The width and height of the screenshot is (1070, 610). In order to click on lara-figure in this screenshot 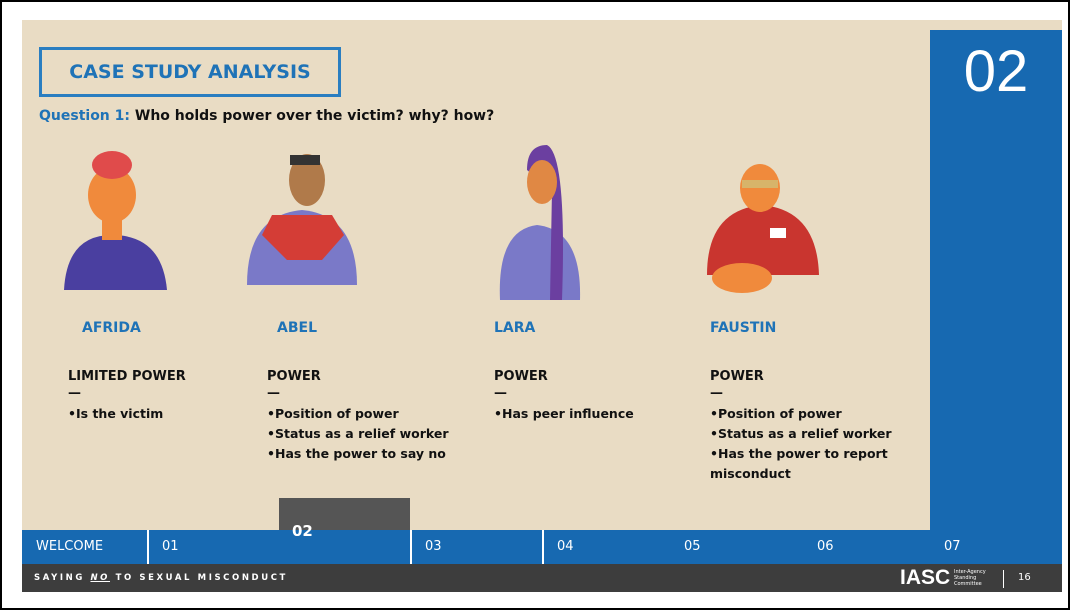, I will do `click(540, 222)`.